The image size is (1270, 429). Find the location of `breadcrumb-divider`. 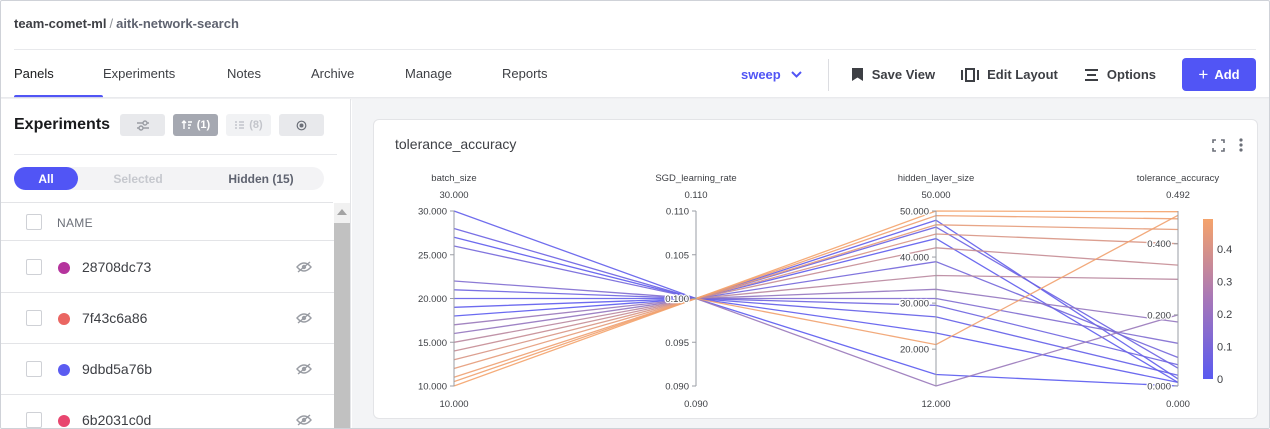

breadcrumb-divider is located at coordinates (635, 49).